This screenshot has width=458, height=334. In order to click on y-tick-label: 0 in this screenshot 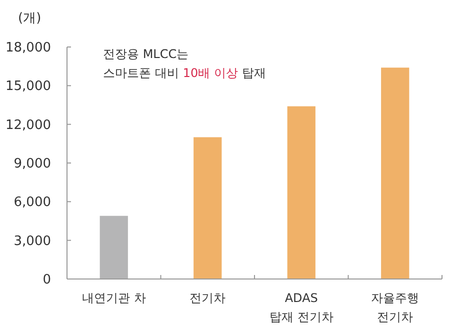, I will do `click(46, 280)`.